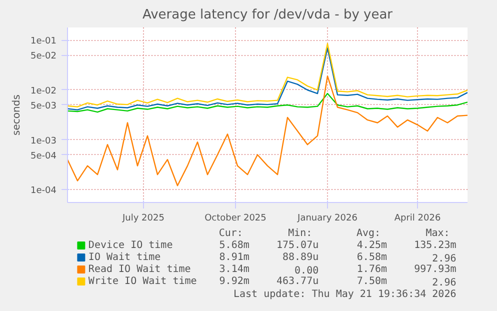 The height and width of the screenshot is (311, 497). I want to click on legend-label: Write IO Wait time, so click(142, 281).